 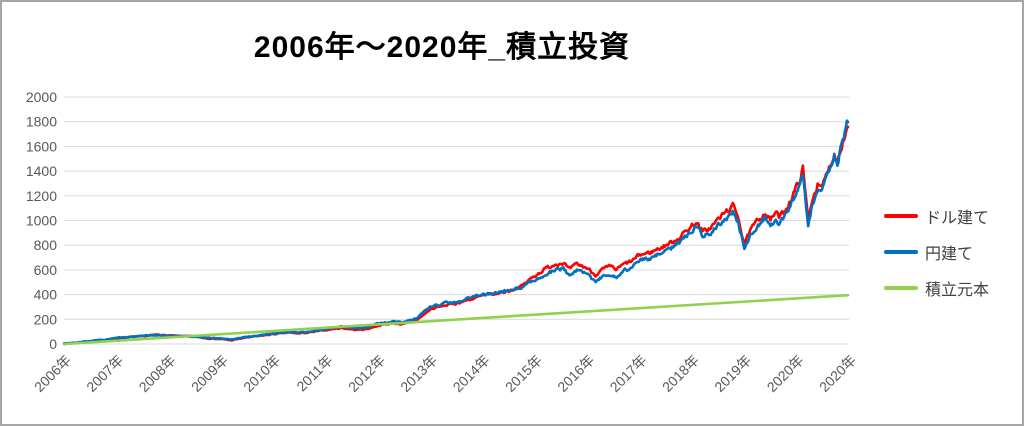 What do you see at coordinates (957, 290) in the screenshot?
I see `legend-label-principal: 積立元本` at bounding box center [957, 290].